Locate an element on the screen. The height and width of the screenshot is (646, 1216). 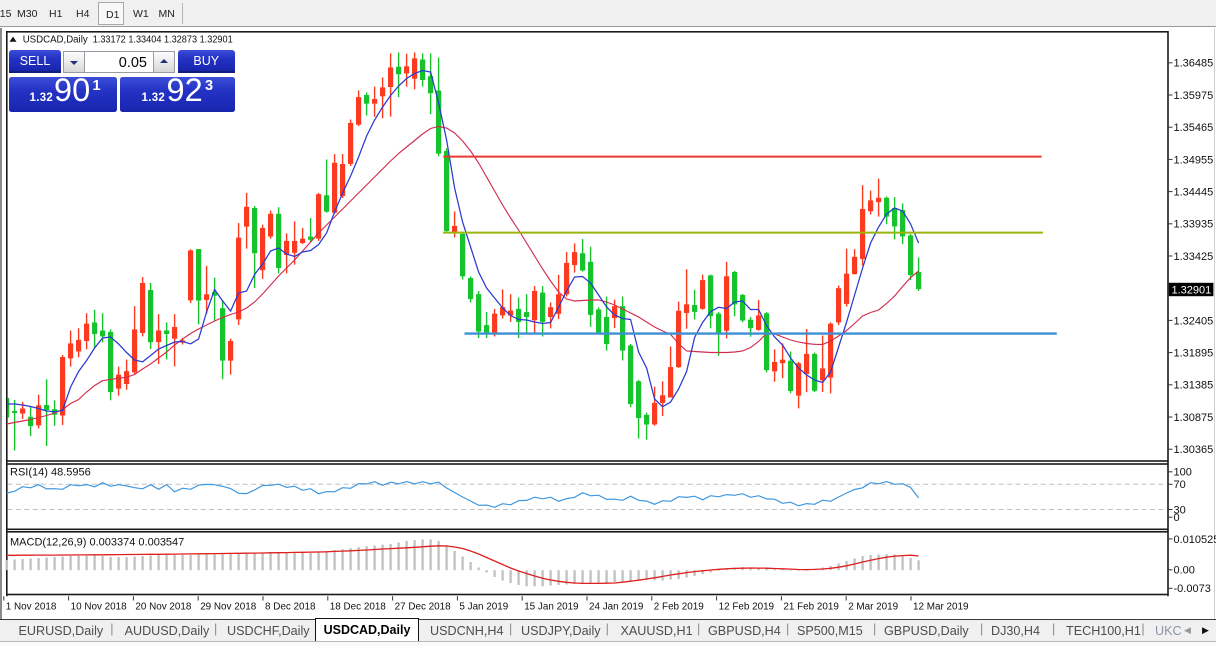
svg-text: 1.30365 is located at coordinates (1194, 450).